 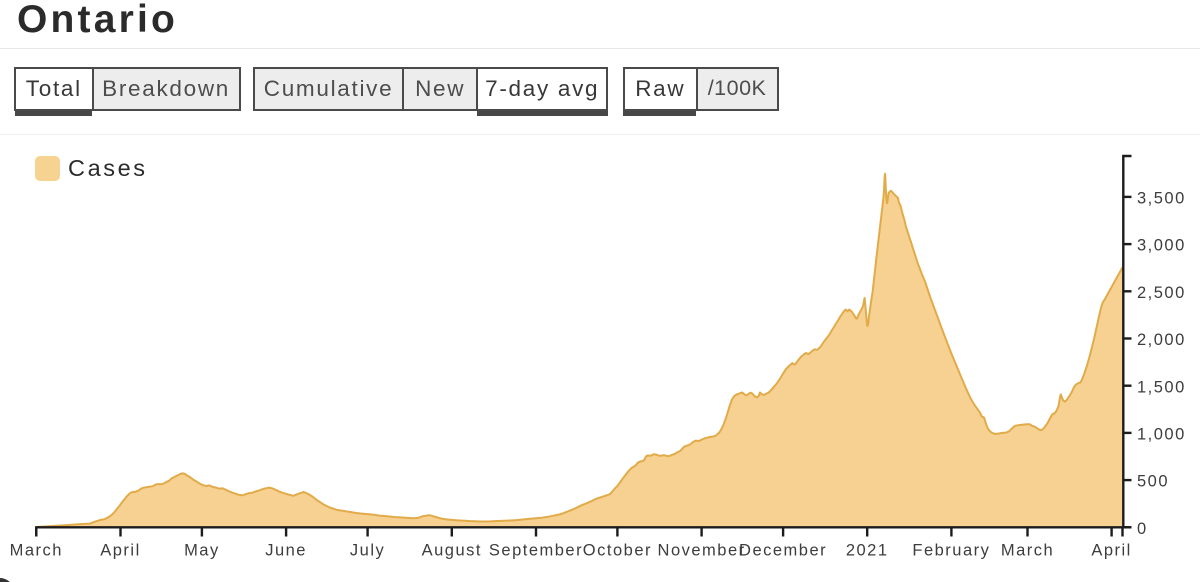 What do you see at coordinates (1161, 435) in the screenshot?
I see `svg-text: 1,000` at bounding box center [1161, 435].